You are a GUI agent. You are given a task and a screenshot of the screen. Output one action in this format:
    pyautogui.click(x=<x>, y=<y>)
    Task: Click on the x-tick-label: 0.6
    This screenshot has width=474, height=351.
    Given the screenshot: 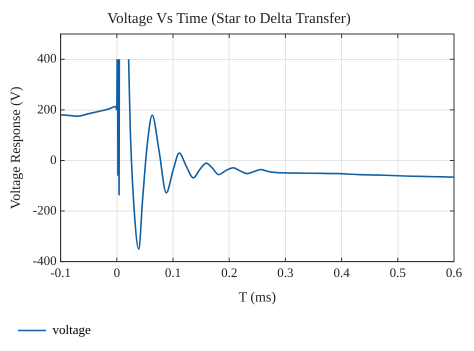 What is the action you would take?
    pyautogui.click(x=454, y=272)
    